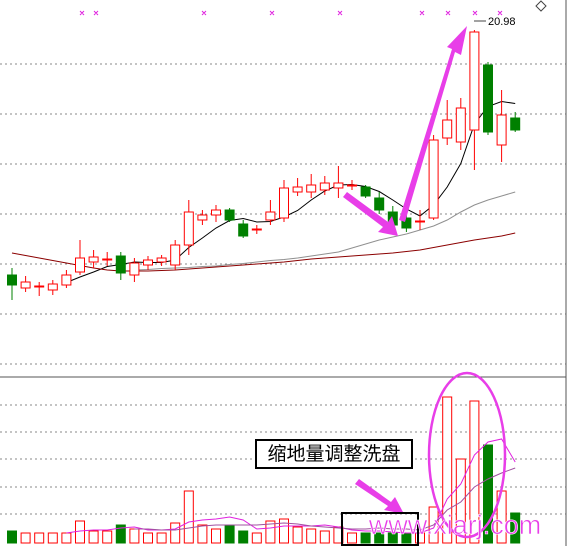  I want to click on corner-icon, so click(541, 6).